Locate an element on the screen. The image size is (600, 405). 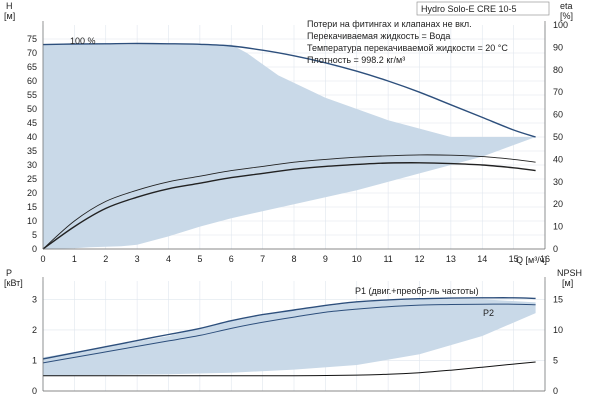
bottom-y-tick-label-3: 3 is located at coordinates (34, 299).